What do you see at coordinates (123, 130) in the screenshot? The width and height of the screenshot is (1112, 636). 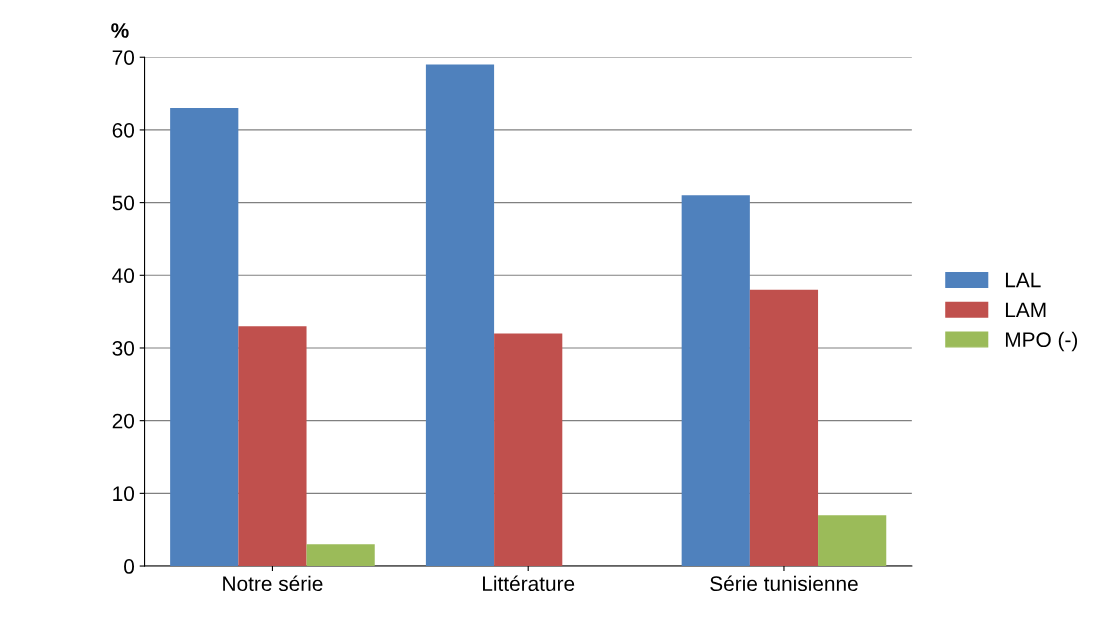 I see `y-tick-label: 60` at bounding box center [123, 130].